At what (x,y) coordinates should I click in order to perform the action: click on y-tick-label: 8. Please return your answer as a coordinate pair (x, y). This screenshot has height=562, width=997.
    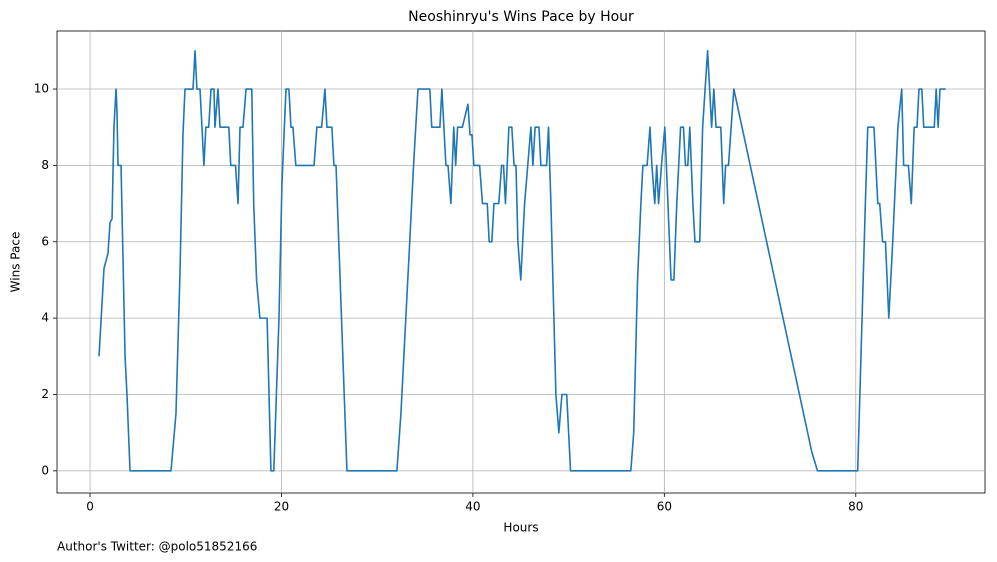
    Looking at the image, I should click on (45, 165).